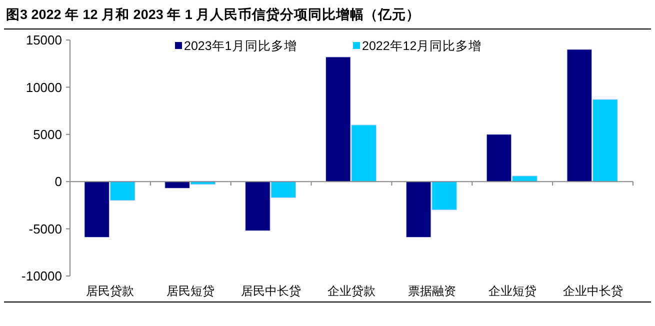 This screenshot has height=326, width=655. I want to click on legend-label: 2022年12月同比多增, so click(422, 46).